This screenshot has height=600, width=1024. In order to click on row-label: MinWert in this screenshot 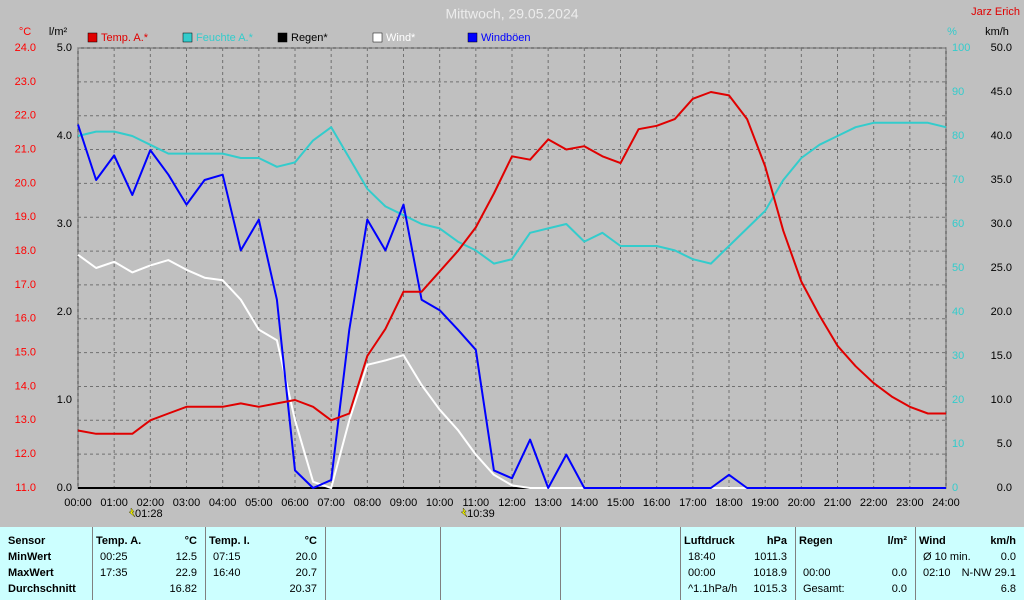, I will do `click(30, 557)`.